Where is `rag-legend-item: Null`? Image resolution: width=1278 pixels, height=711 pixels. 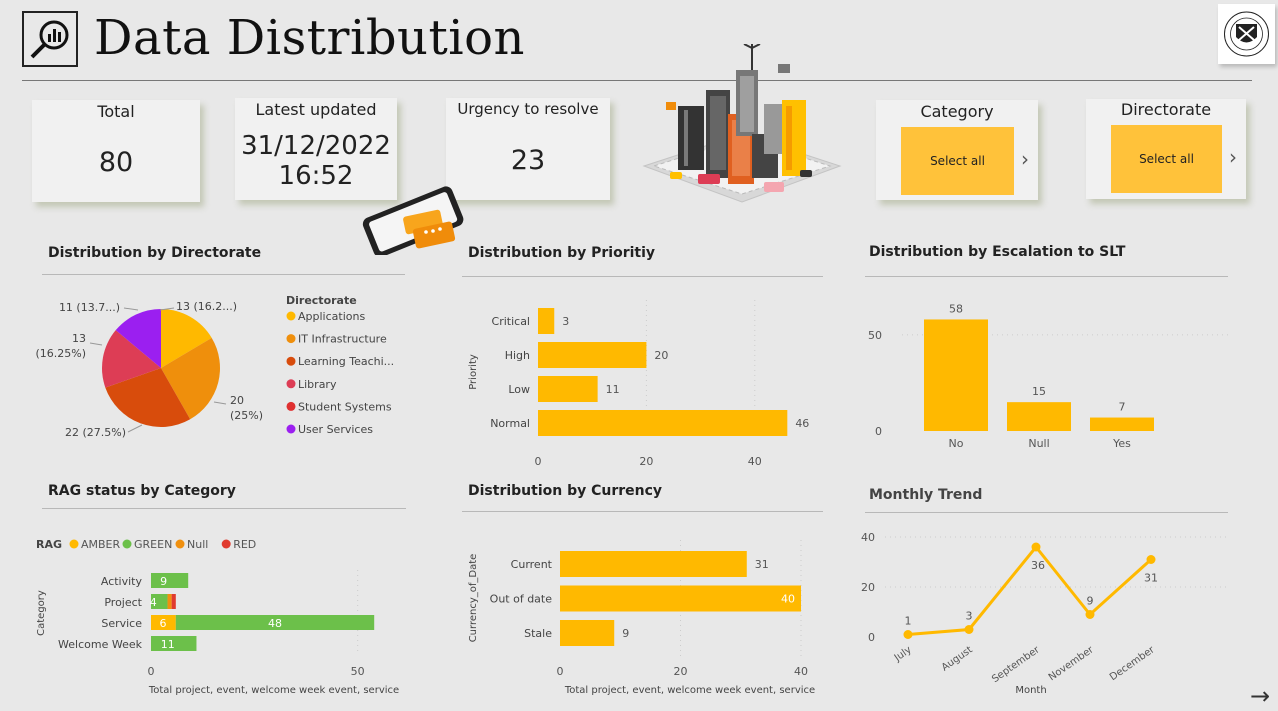
rag-legend-item: Null is located at coordinates (197, 544).